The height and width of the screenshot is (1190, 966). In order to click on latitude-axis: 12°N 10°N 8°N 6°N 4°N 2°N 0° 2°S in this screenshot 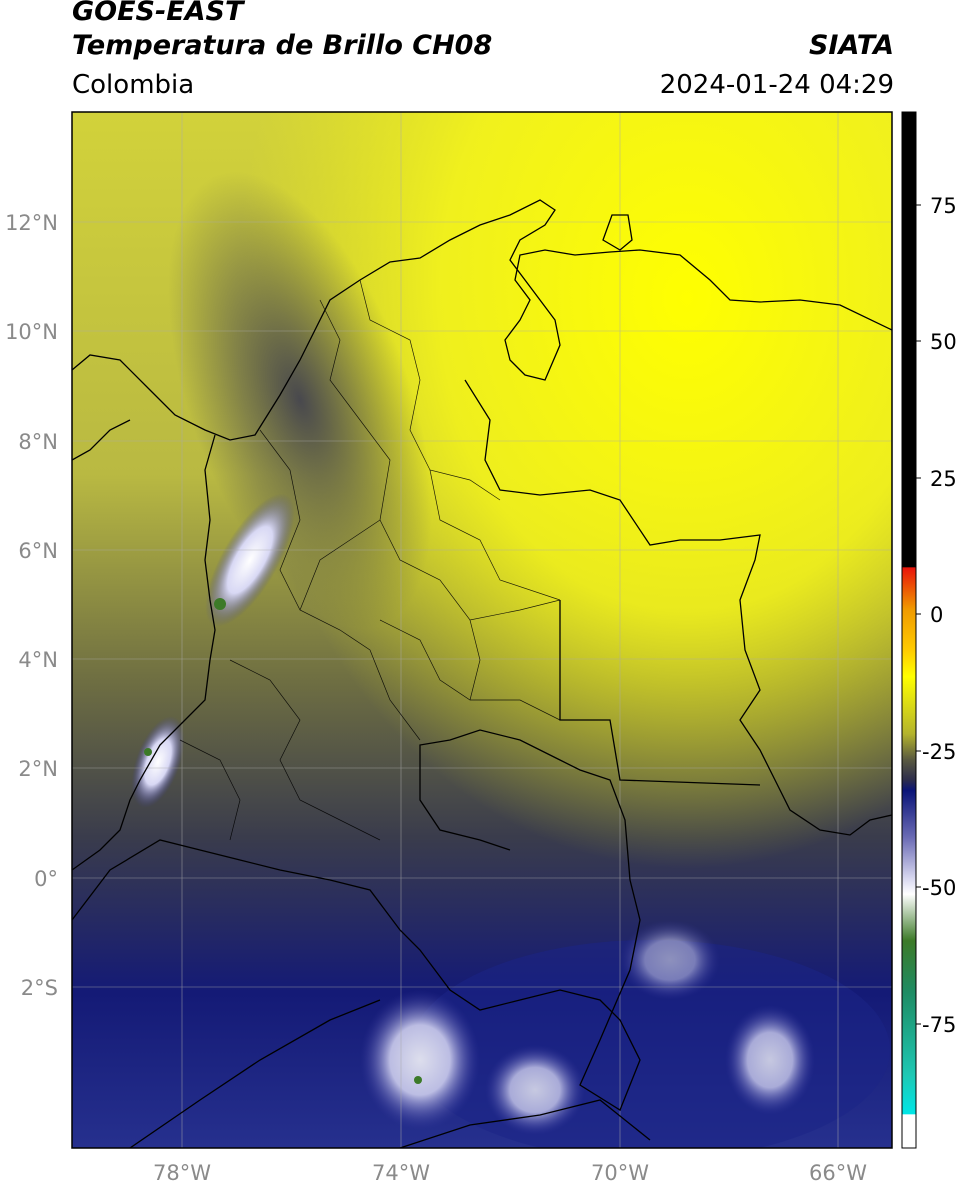, I will do `click(31, 605)`.